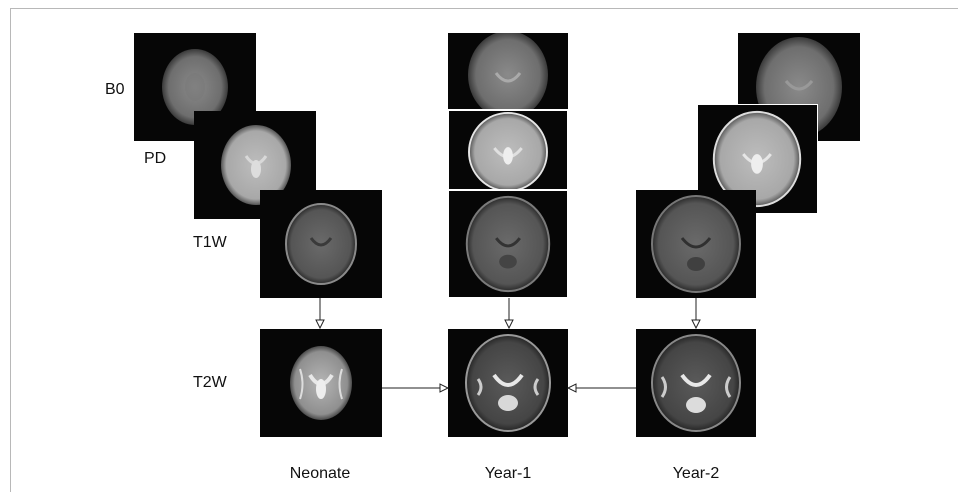 The width and height of the screenshot is (958, 492). I want to click on year1-pd-image, so click(508, 150).